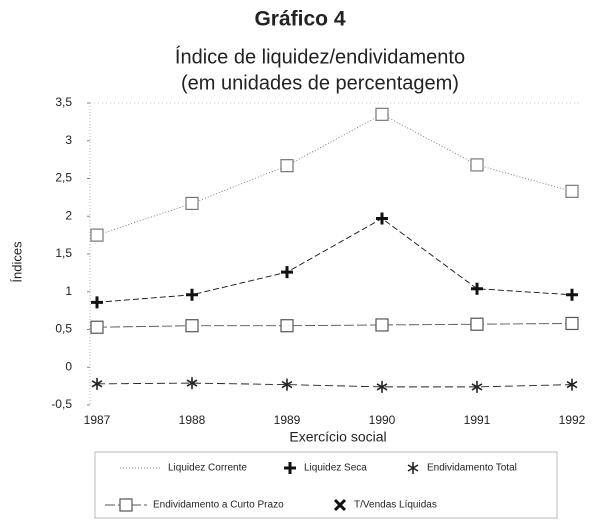  Describe the element at coordinates (320, 56) in the screenshot. I see `chart-subtitle: Índice de liquidez/endividamento` at that location.